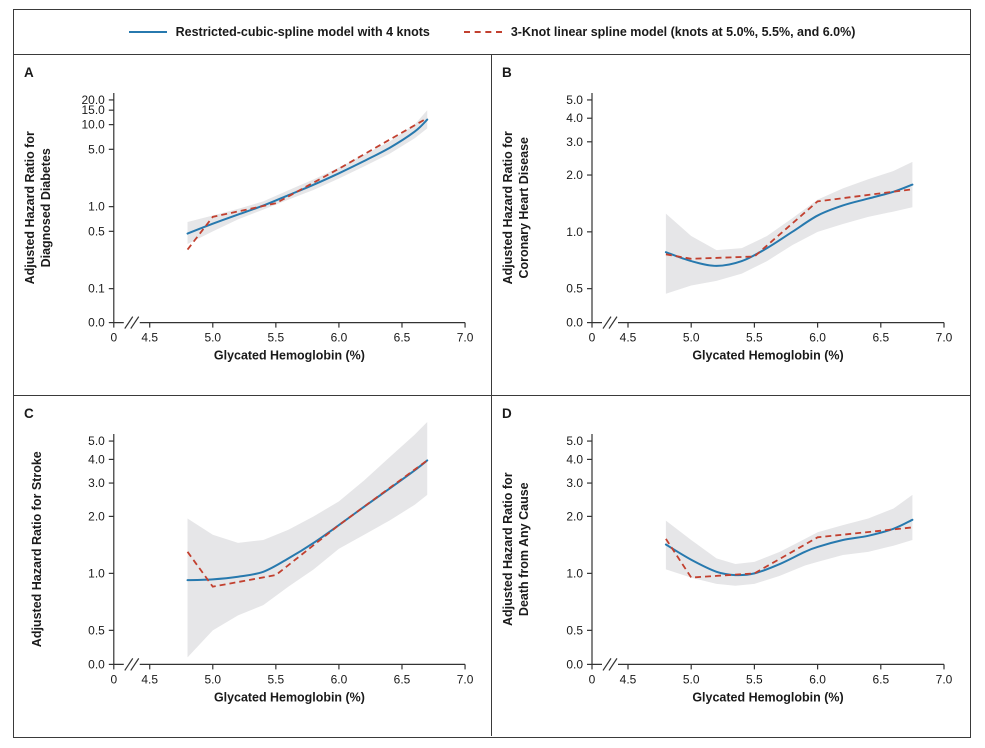  I want to click on solid-line-swatch-icon, so click(147, 32).